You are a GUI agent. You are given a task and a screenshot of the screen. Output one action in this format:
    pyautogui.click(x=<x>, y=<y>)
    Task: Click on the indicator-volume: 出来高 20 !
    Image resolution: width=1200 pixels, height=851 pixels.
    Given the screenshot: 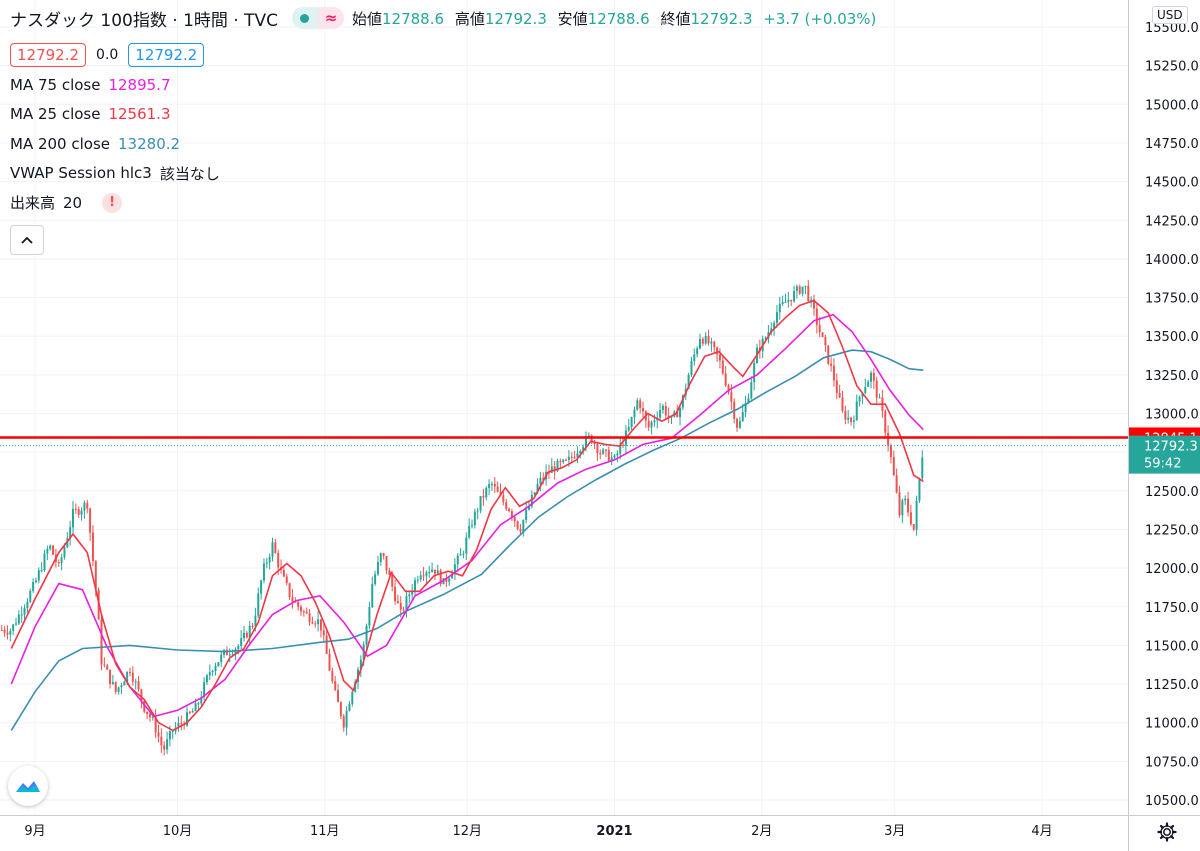 What is the action you would take?
    pyautogui.click(x=443, y=203)
    